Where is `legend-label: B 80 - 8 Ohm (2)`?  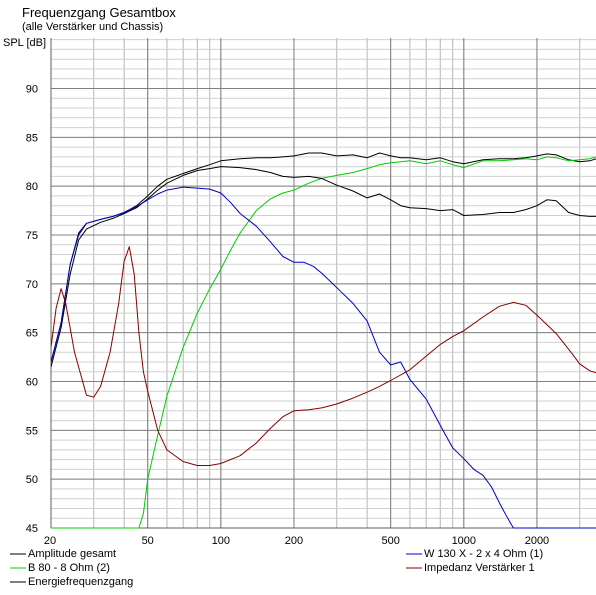 legend-label: B 80 - 8 Ohm (2) is located at coordinates (69, 568).